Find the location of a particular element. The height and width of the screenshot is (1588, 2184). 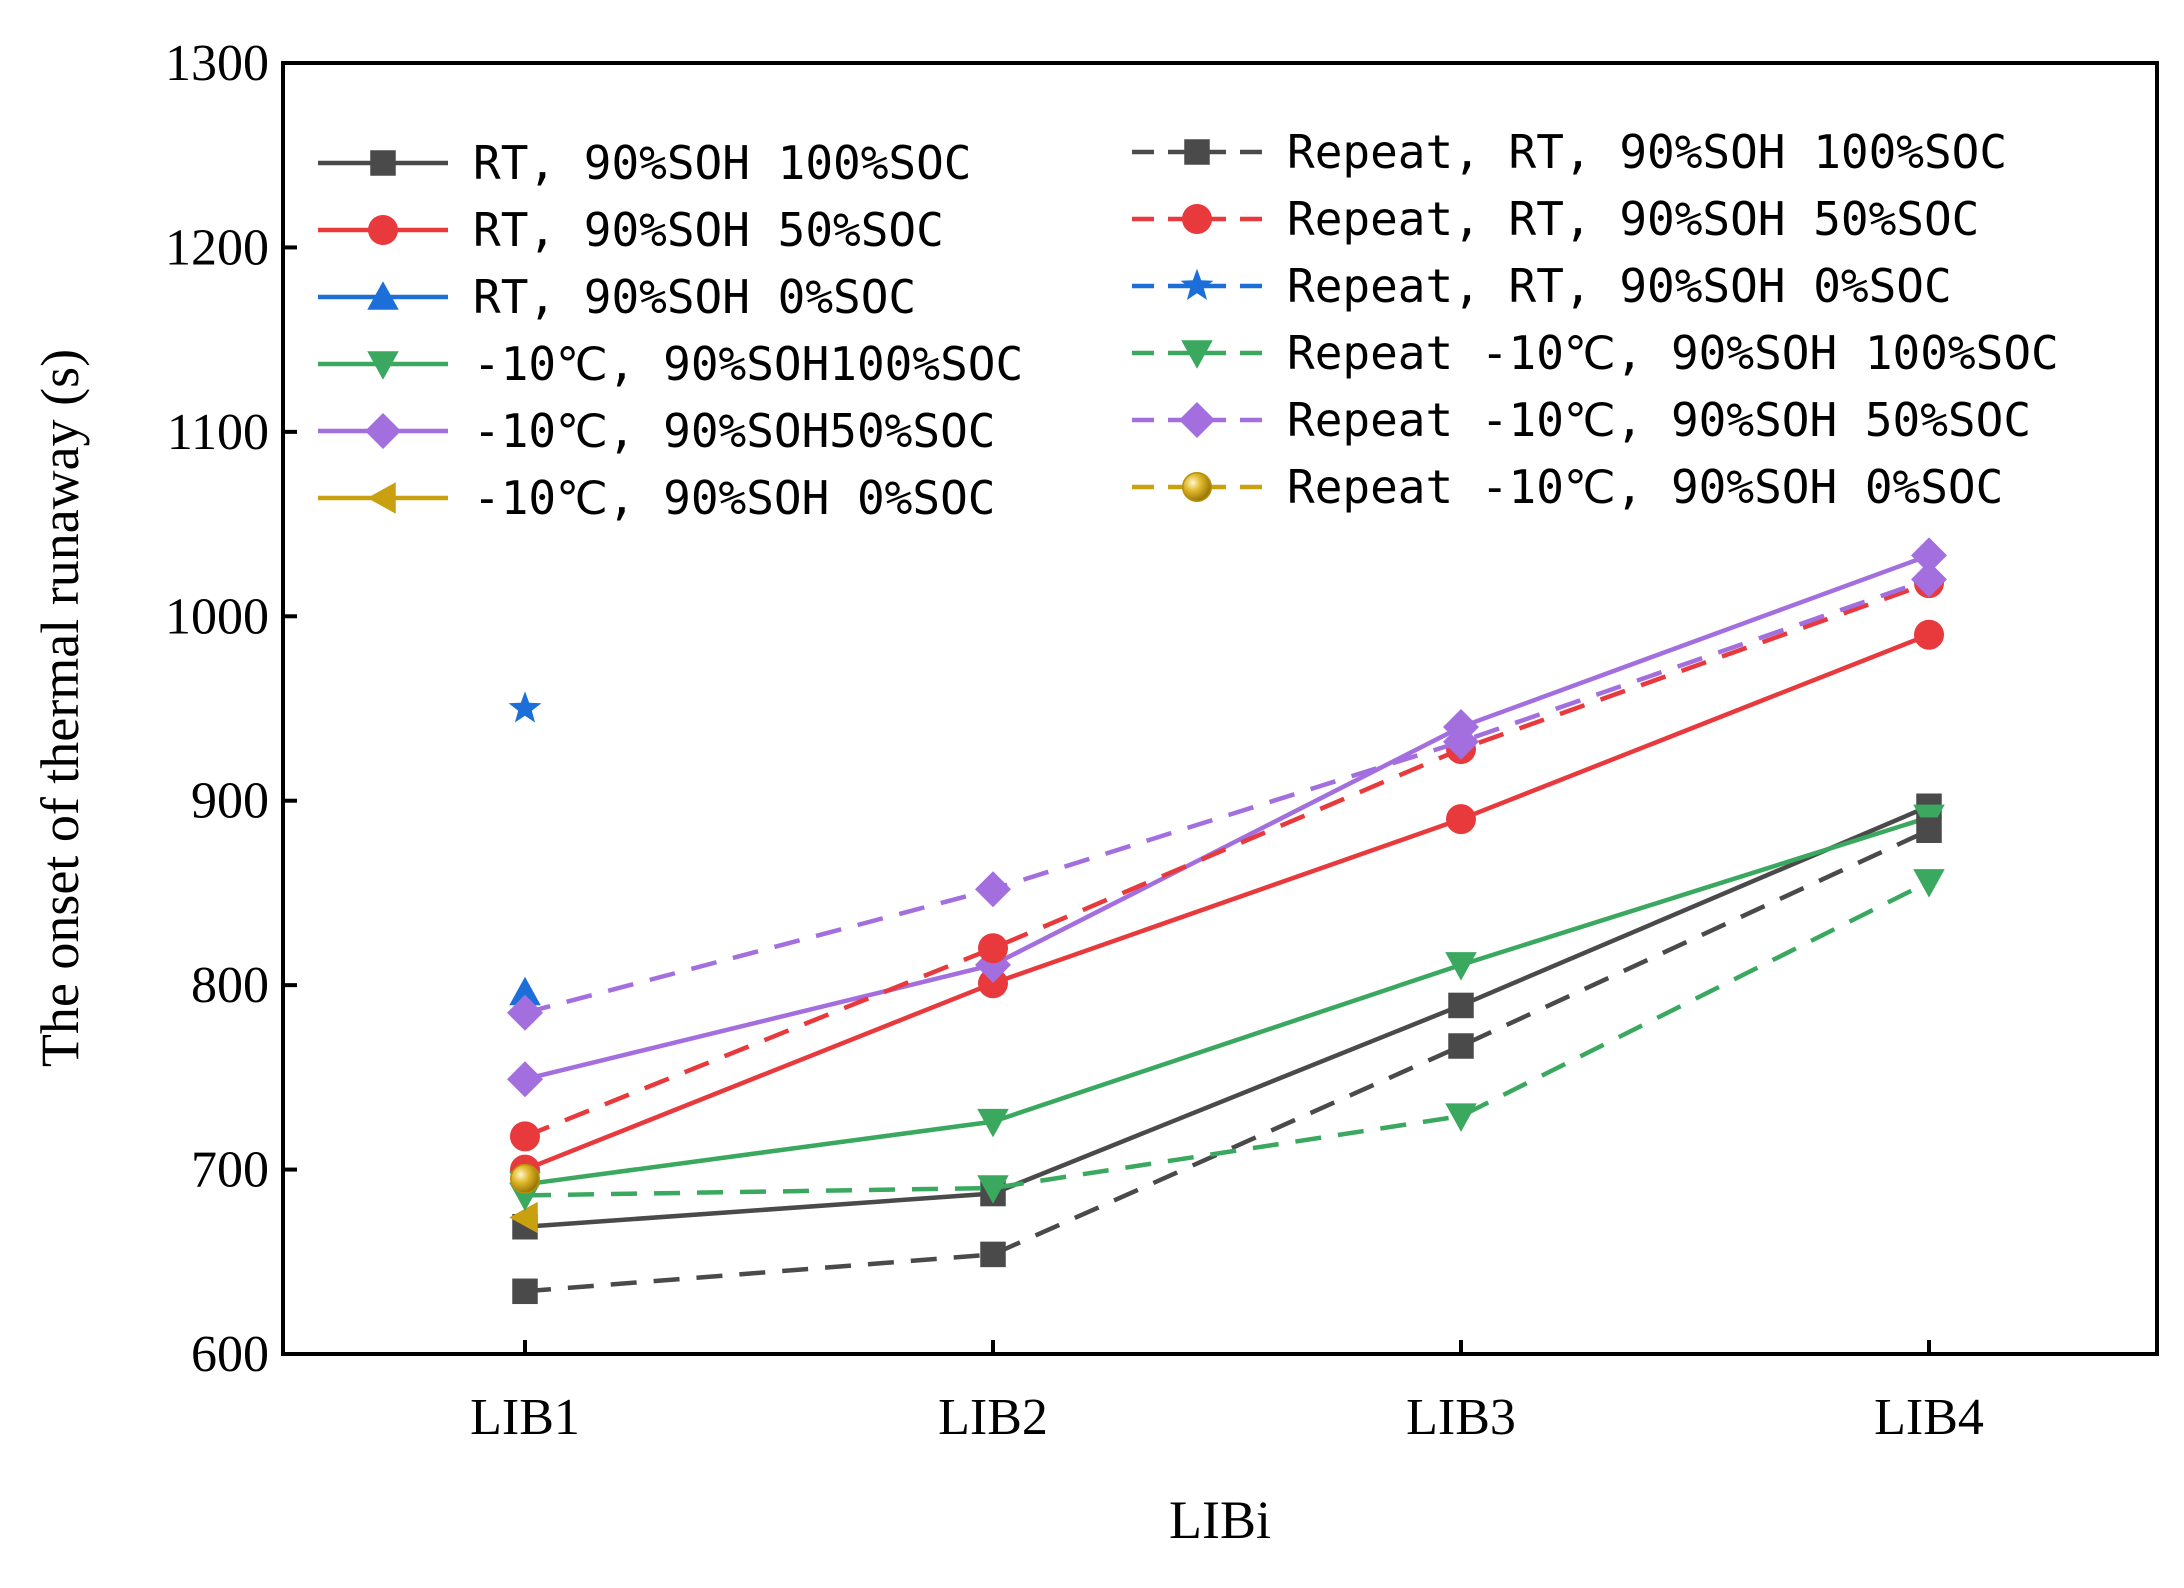

legend-item-repeat-rt-90pctsoh-100pctsoc: Repeat, RT, 90%SOH 100%SOC is located at coordinates (1569, 152).